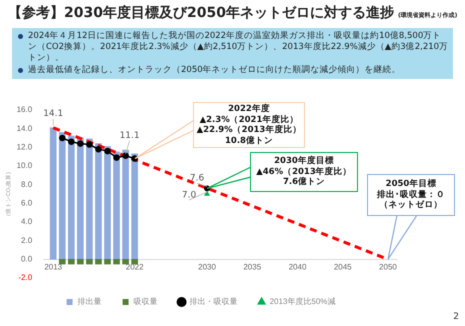 This screenshot has width=465, height=326. What do you see at coordinates (303, 301) in the screenshot?
I see `legend-label: 2013年度比50%減` at bounding box center [303, 301].